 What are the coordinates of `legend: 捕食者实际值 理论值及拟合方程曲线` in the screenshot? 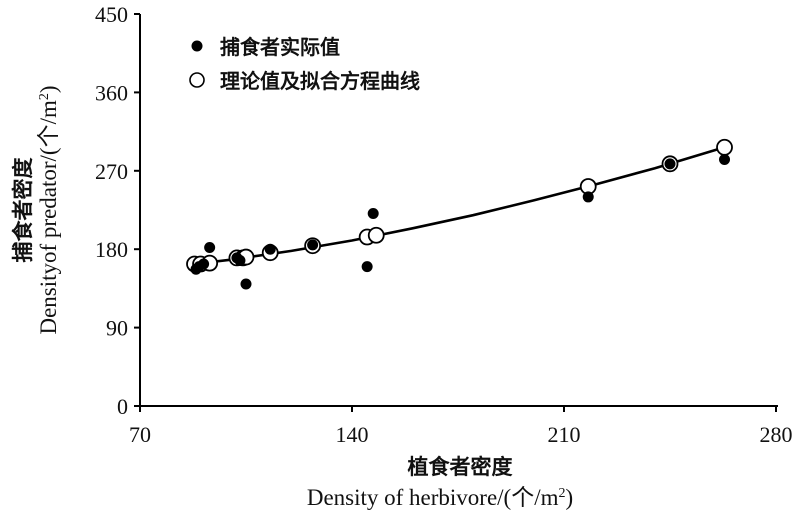 It's located at (304, 64).